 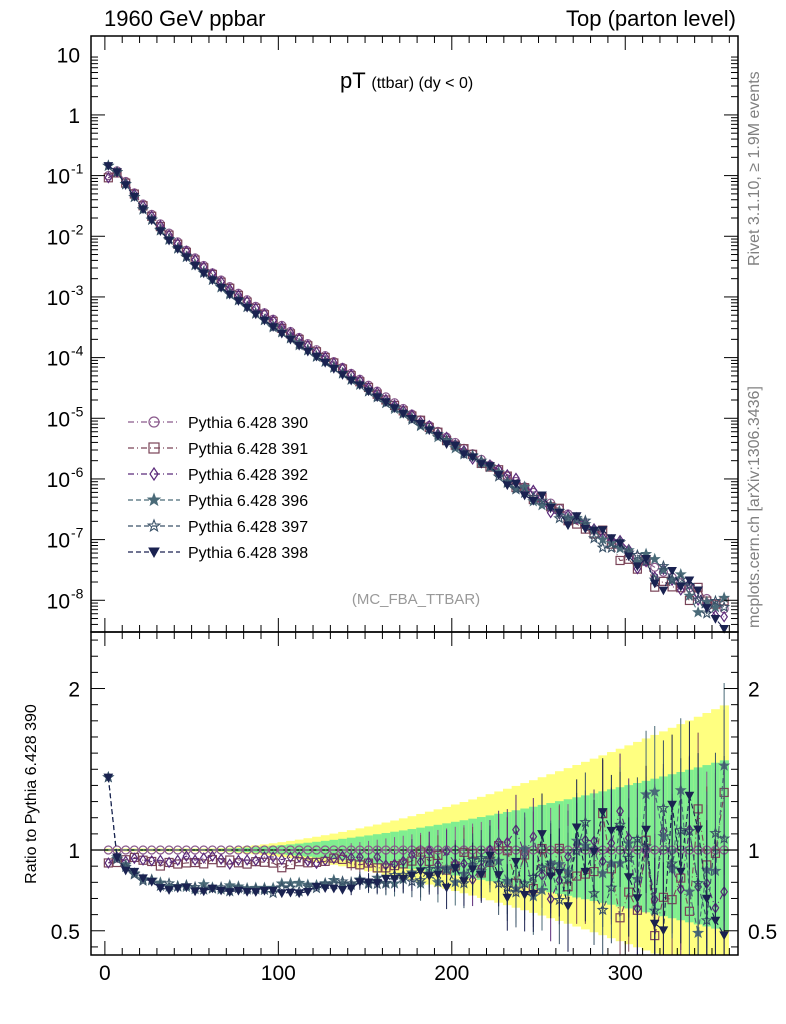 What do you see at coordinates (77, 593) in the screenshot?
I see `y-tick-label-exponent: -8` at bounding box center [77, 593].